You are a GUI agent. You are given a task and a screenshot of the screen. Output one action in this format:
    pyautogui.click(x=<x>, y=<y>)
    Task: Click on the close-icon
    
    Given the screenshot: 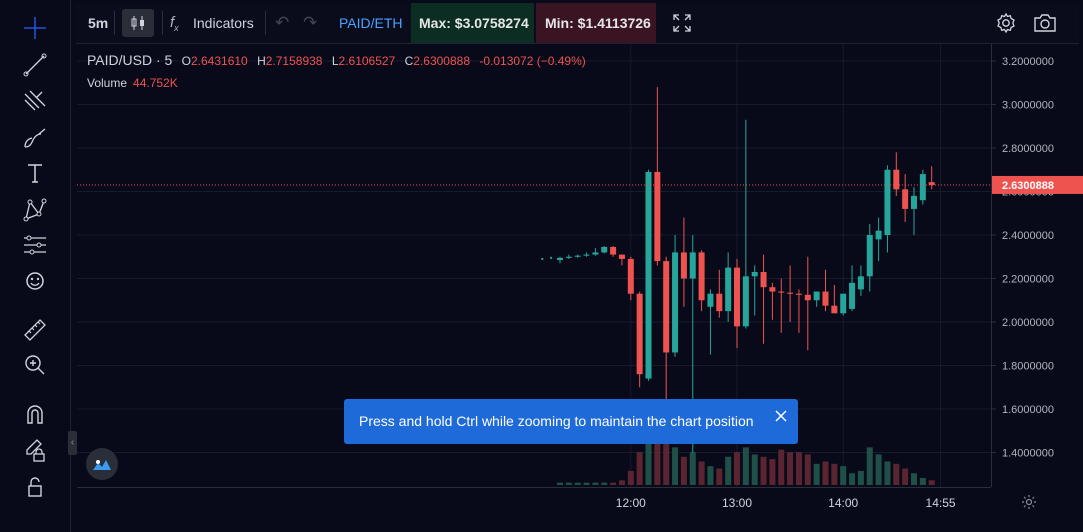 What is the action you would take?
    pyautogui.click(x=781, y=416)
    